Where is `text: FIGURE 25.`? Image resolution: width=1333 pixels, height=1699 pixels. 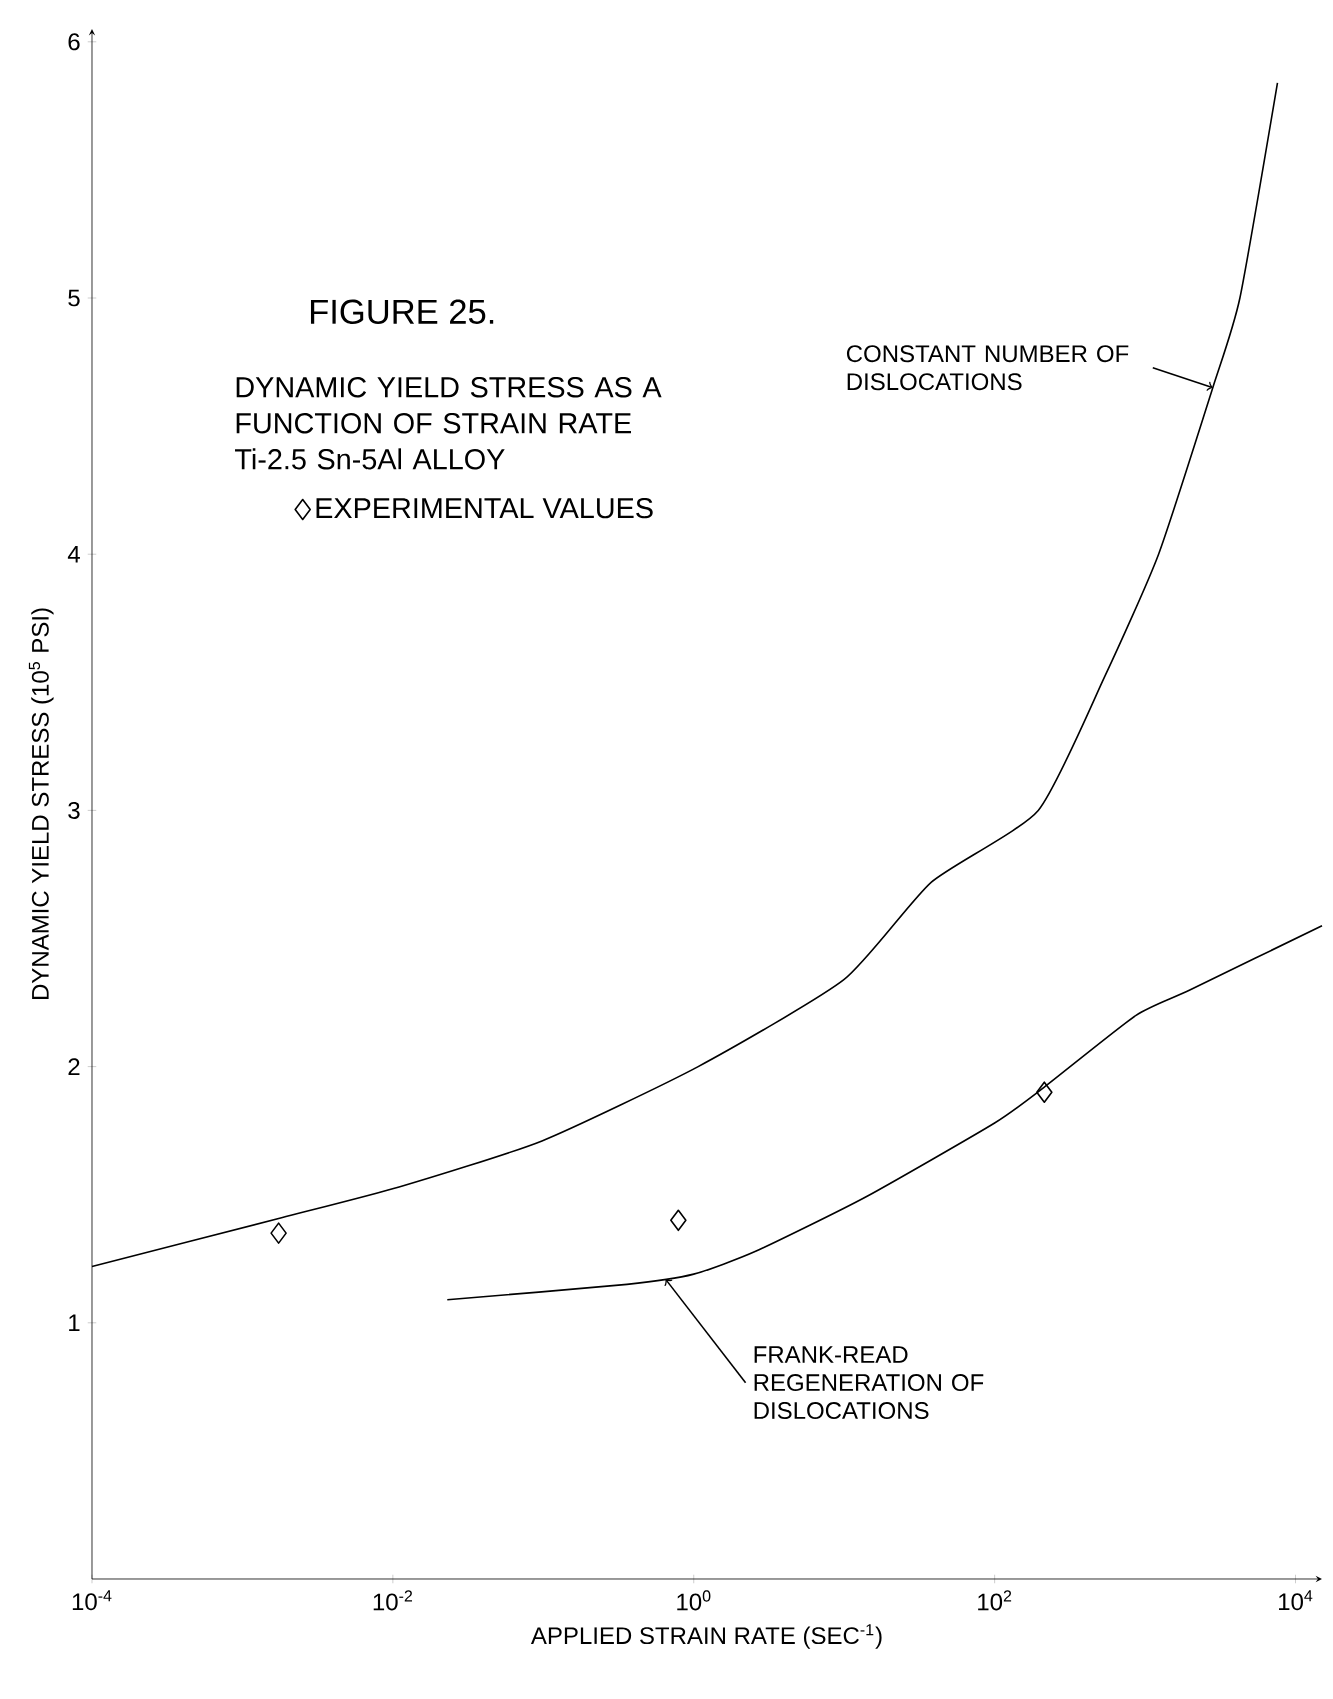 text: FIGURE 25. is located at coordinates (402, 312).